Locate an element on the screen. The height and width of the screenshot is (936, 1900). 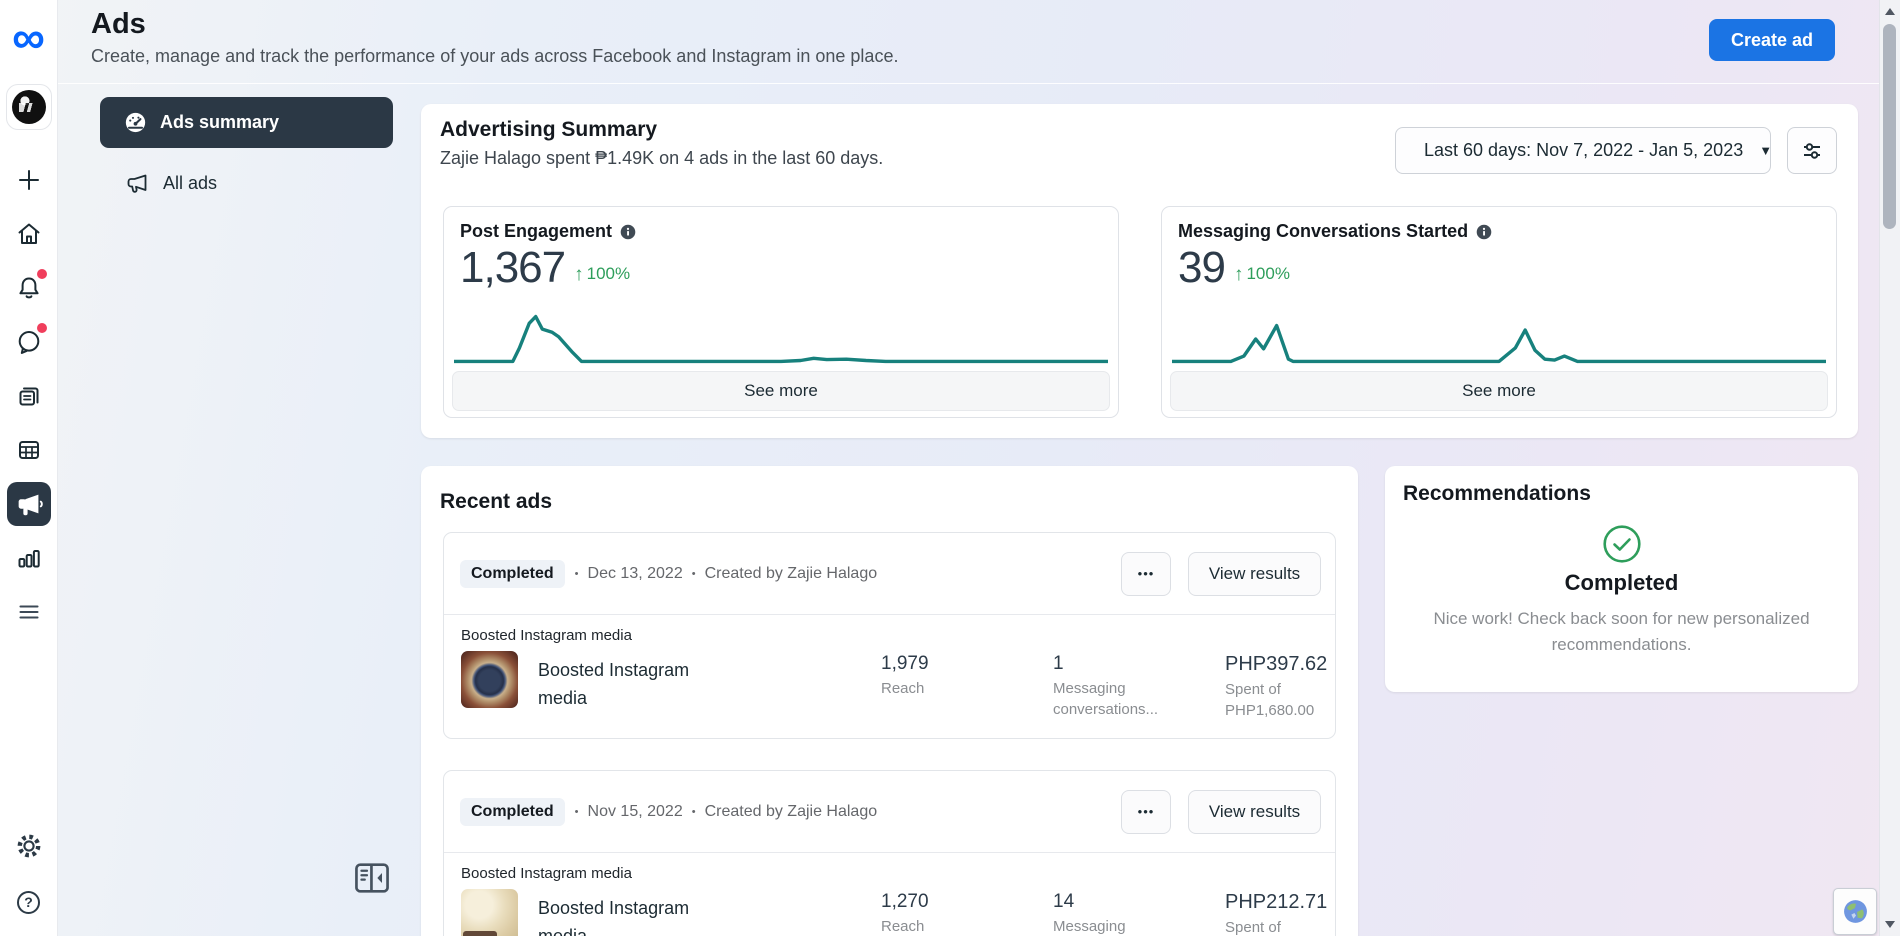
metric-name: Post Engagement is located at coordinates (536, 231).